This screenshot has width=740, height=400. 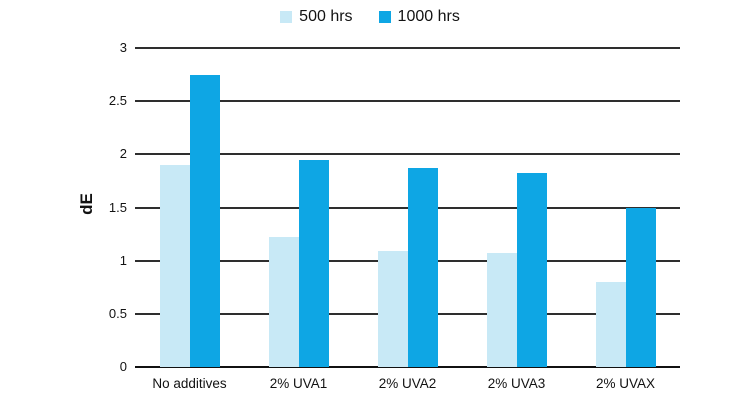 I want to click on bar-500-hrs-no-additives, so click(x=174, y=265).